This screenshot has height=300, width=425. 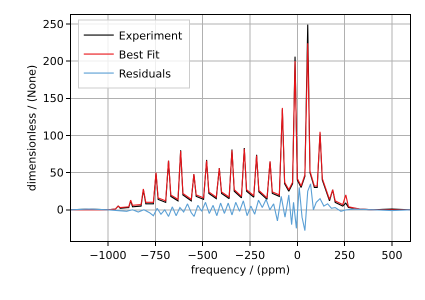 What do you see at coordinates (139, 55) in the screenshot?
I see `legend-label: Best Fit` at bounding box center [139, 55].